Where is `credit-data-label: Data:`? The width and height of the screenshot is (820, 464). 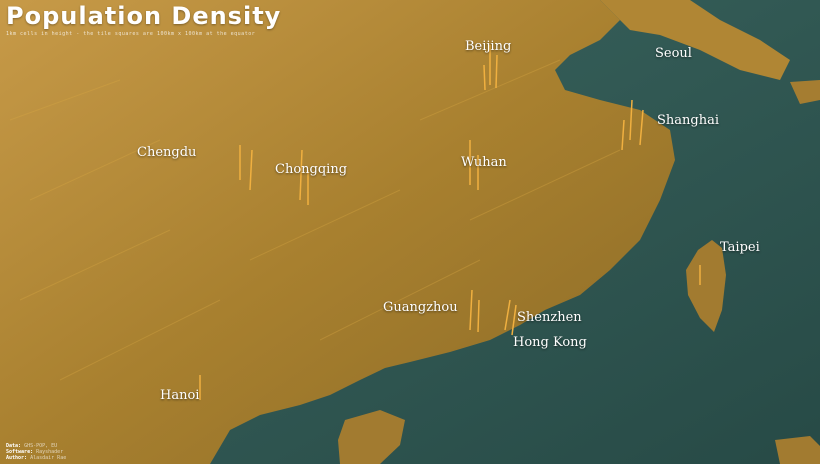
credit-data-label: Data: is located at coordinates (14, 446).